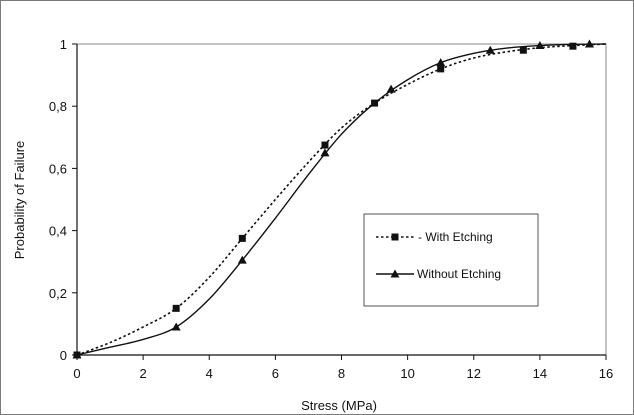 The height and width of the screenshot is (415, 634). What do you see at coordinates (143, 373) in the screenshot?
I see `x-tick-label: 2` at bounding box center [143, 373].